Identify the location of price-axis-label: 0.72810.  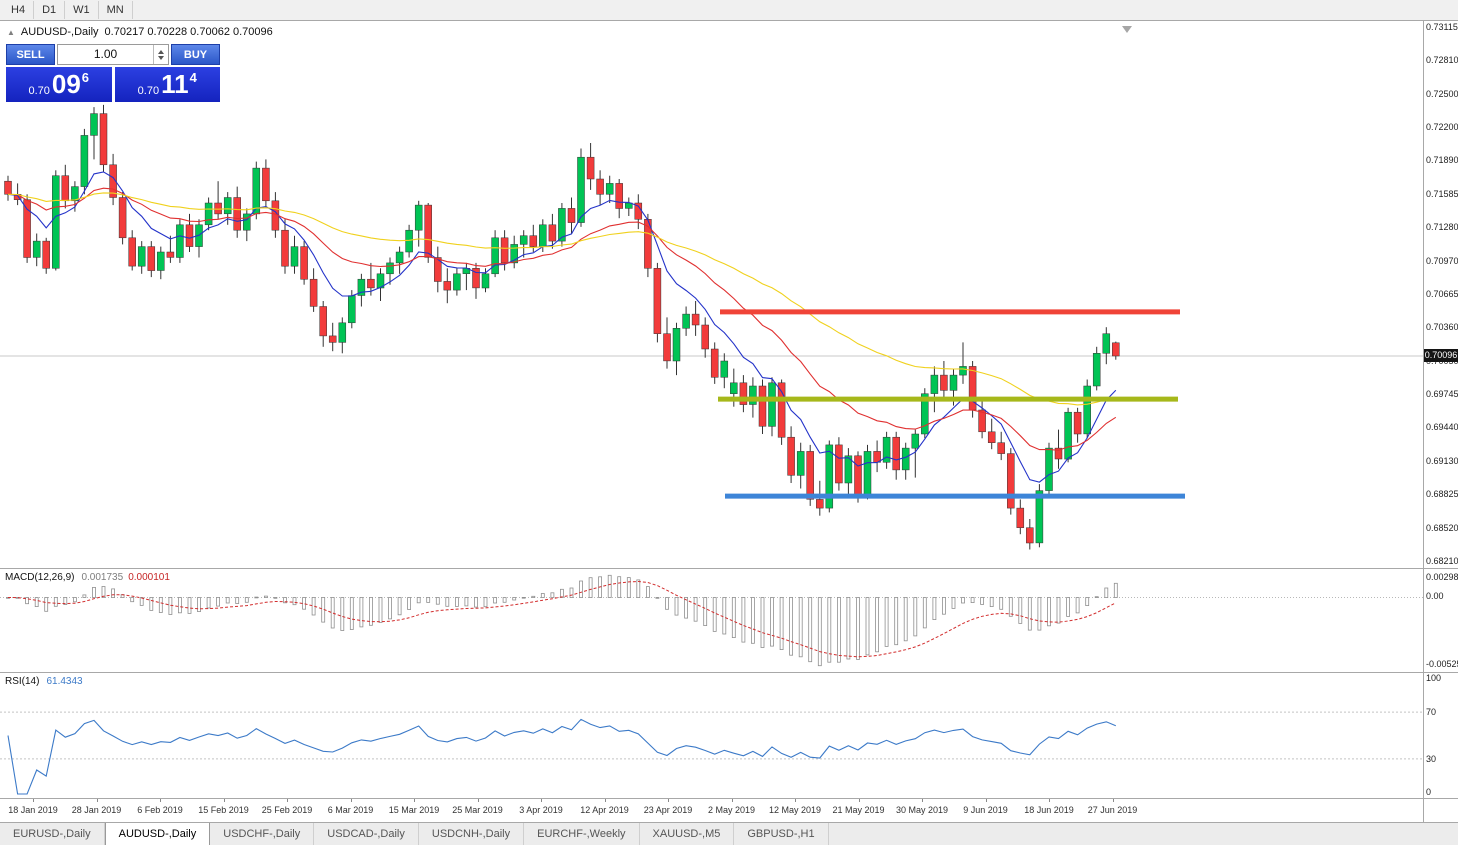
(1442, 60).